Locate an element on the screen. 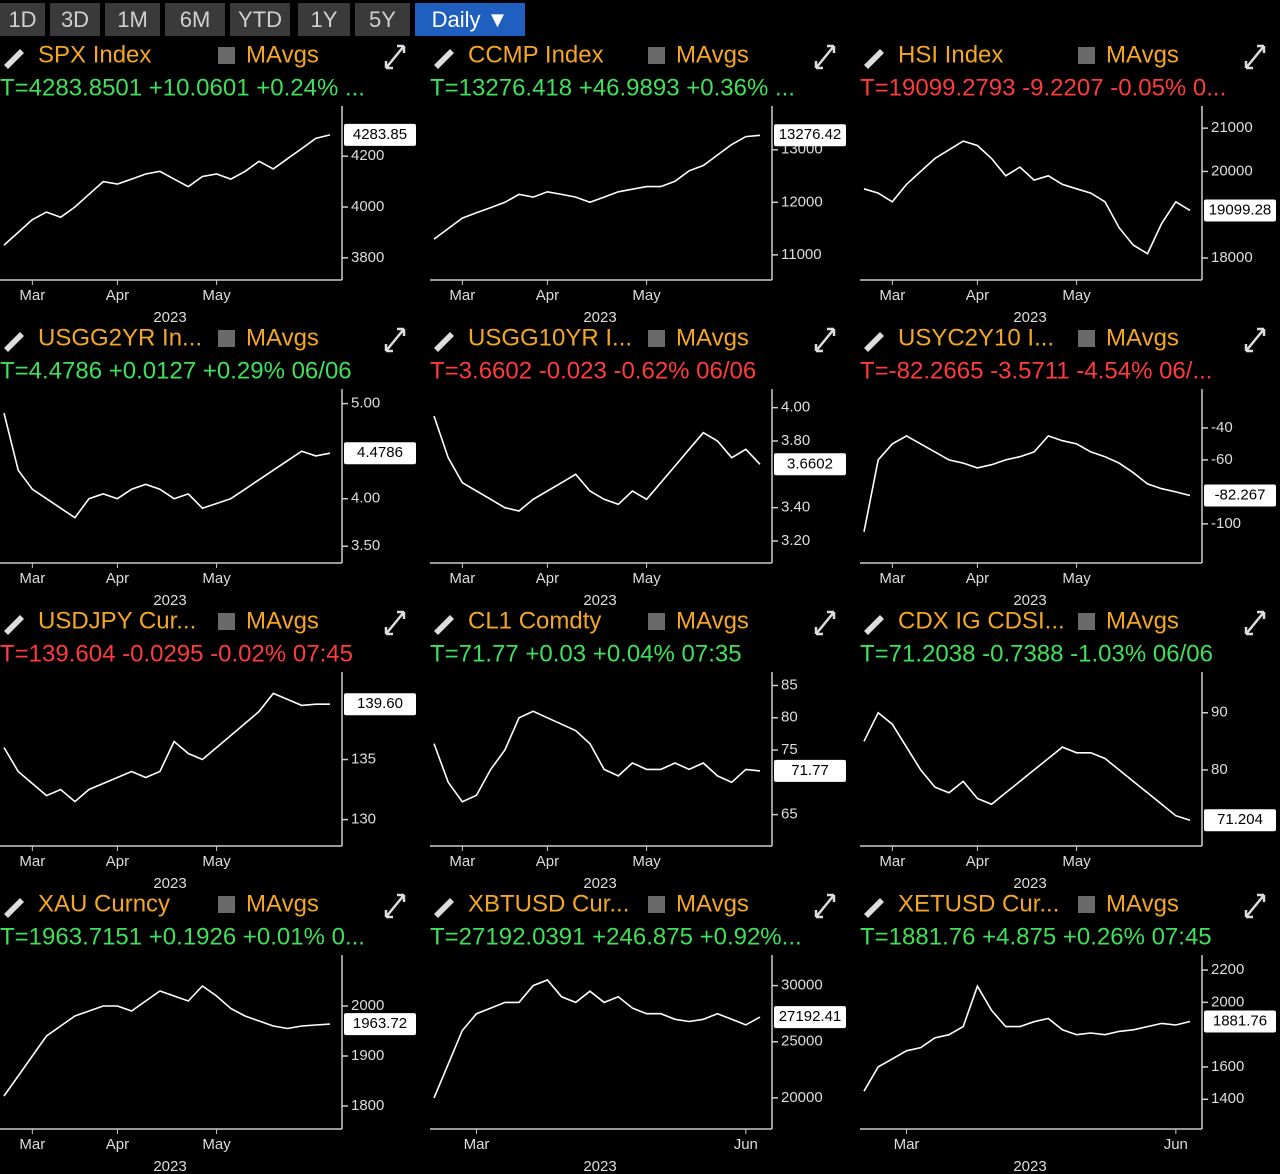 The height and width of the screenshot is (1174, 1280). toolbar-label: YTD is located at coordinates (260, 19).